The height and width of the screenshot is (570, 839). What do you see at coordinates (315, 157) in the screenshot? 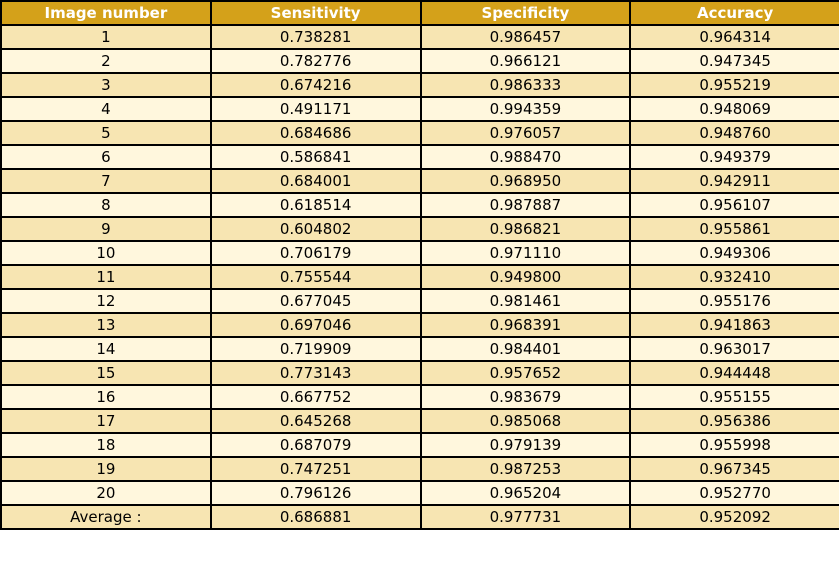
I see `cell-sensitivity: 0.586841` at bounding box center [315, 157].